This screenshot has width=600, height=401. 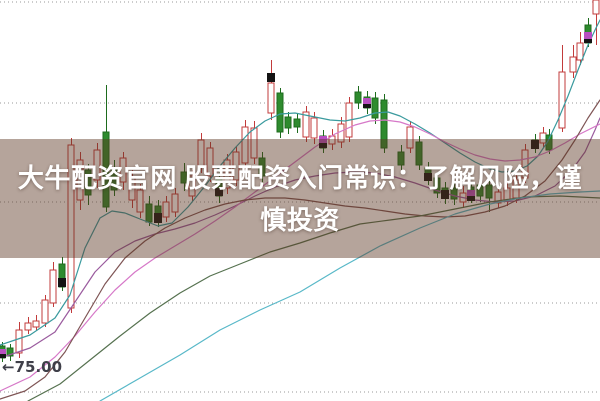 What do you see at coordinates (300, 219) in the screenshot?
I see `headline-line-2: 慎投资` at bounding box center [300, 219].